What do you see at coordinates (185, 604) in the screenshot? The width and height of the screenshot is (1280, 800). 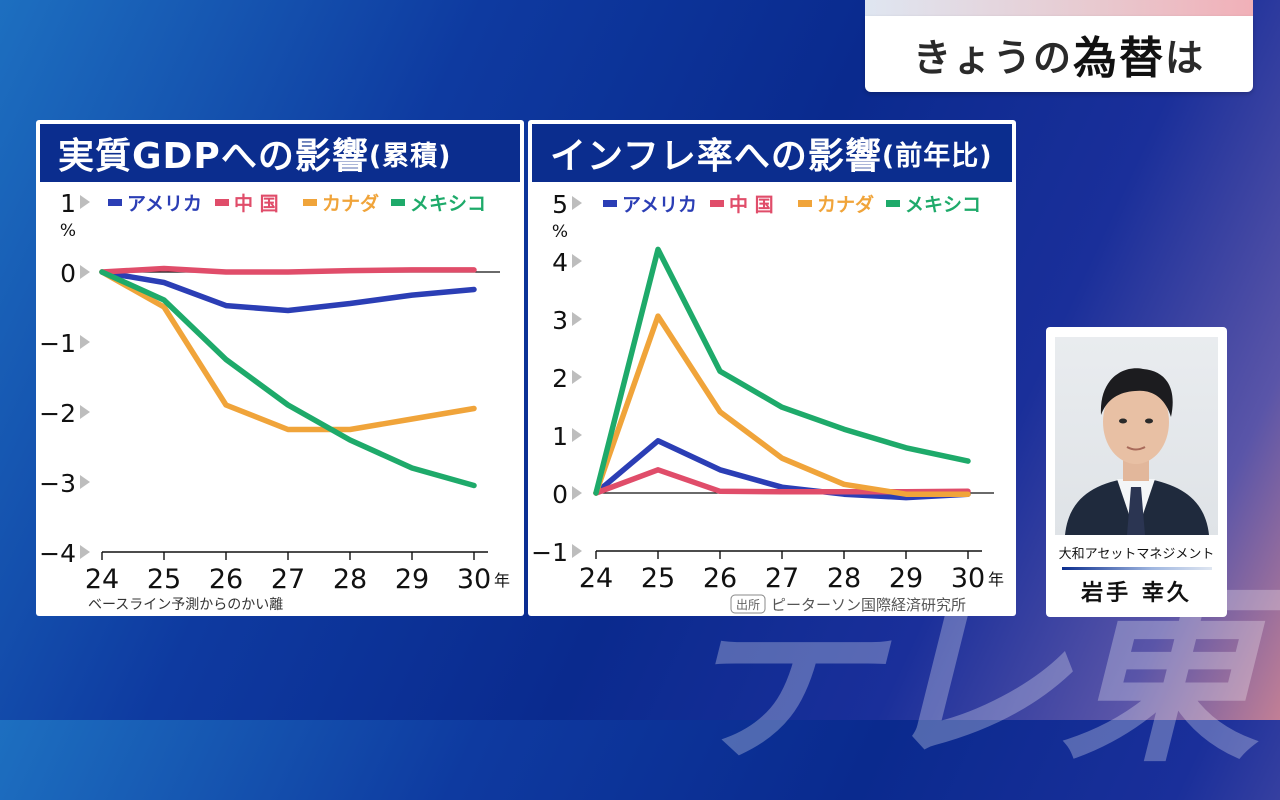 I see `gdp-footnote: ベースライン予測からのかい離` at bounding box center [185, 604].